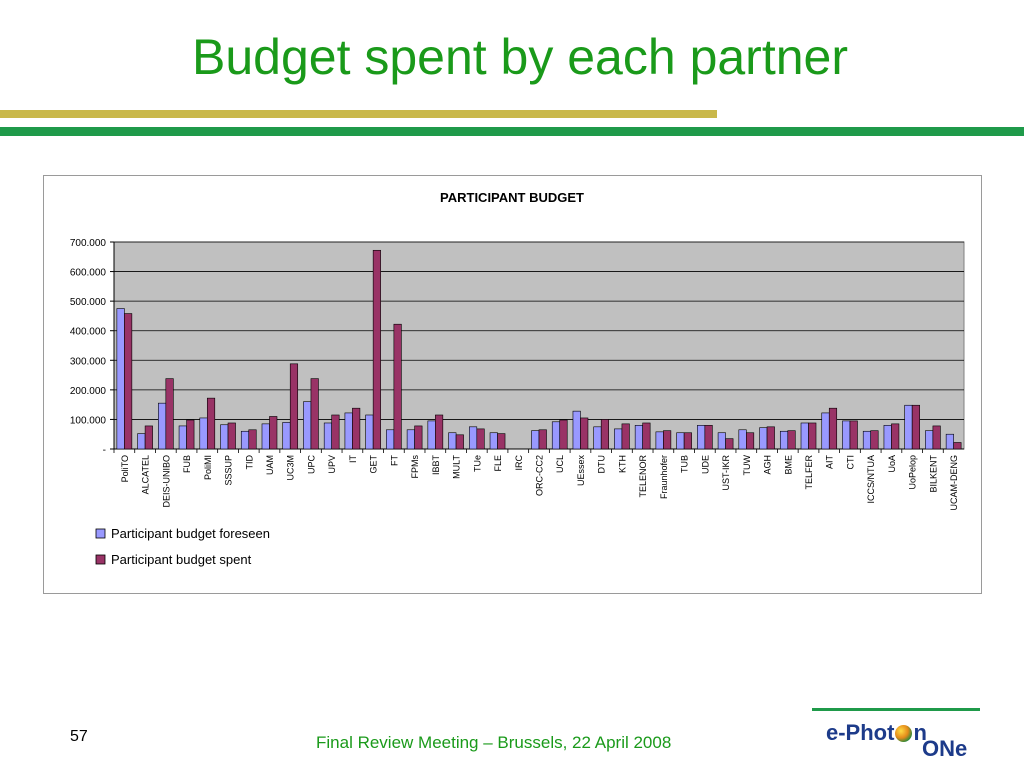  What do you see at coordinates (664, 477) in the screenshot?
I see `x-tick-label: Fraunhofer` at bounding box center [664, 477].